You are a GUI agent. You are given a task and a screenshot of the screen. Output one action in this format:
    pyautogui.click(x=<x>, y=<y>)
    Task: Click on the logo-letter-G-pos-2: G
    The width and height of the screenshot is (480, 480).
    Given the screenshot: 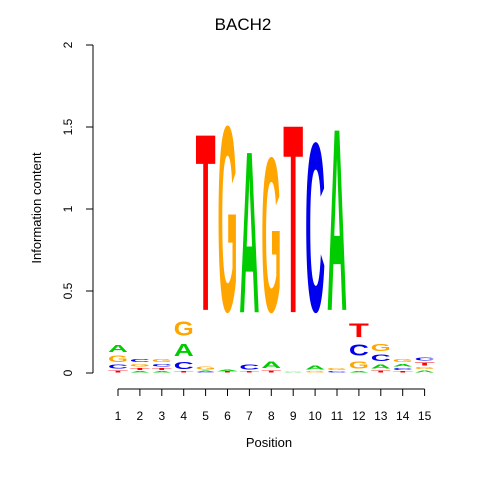 What is the action you would take?
    pyautogui.click(x=140, y=365)
    